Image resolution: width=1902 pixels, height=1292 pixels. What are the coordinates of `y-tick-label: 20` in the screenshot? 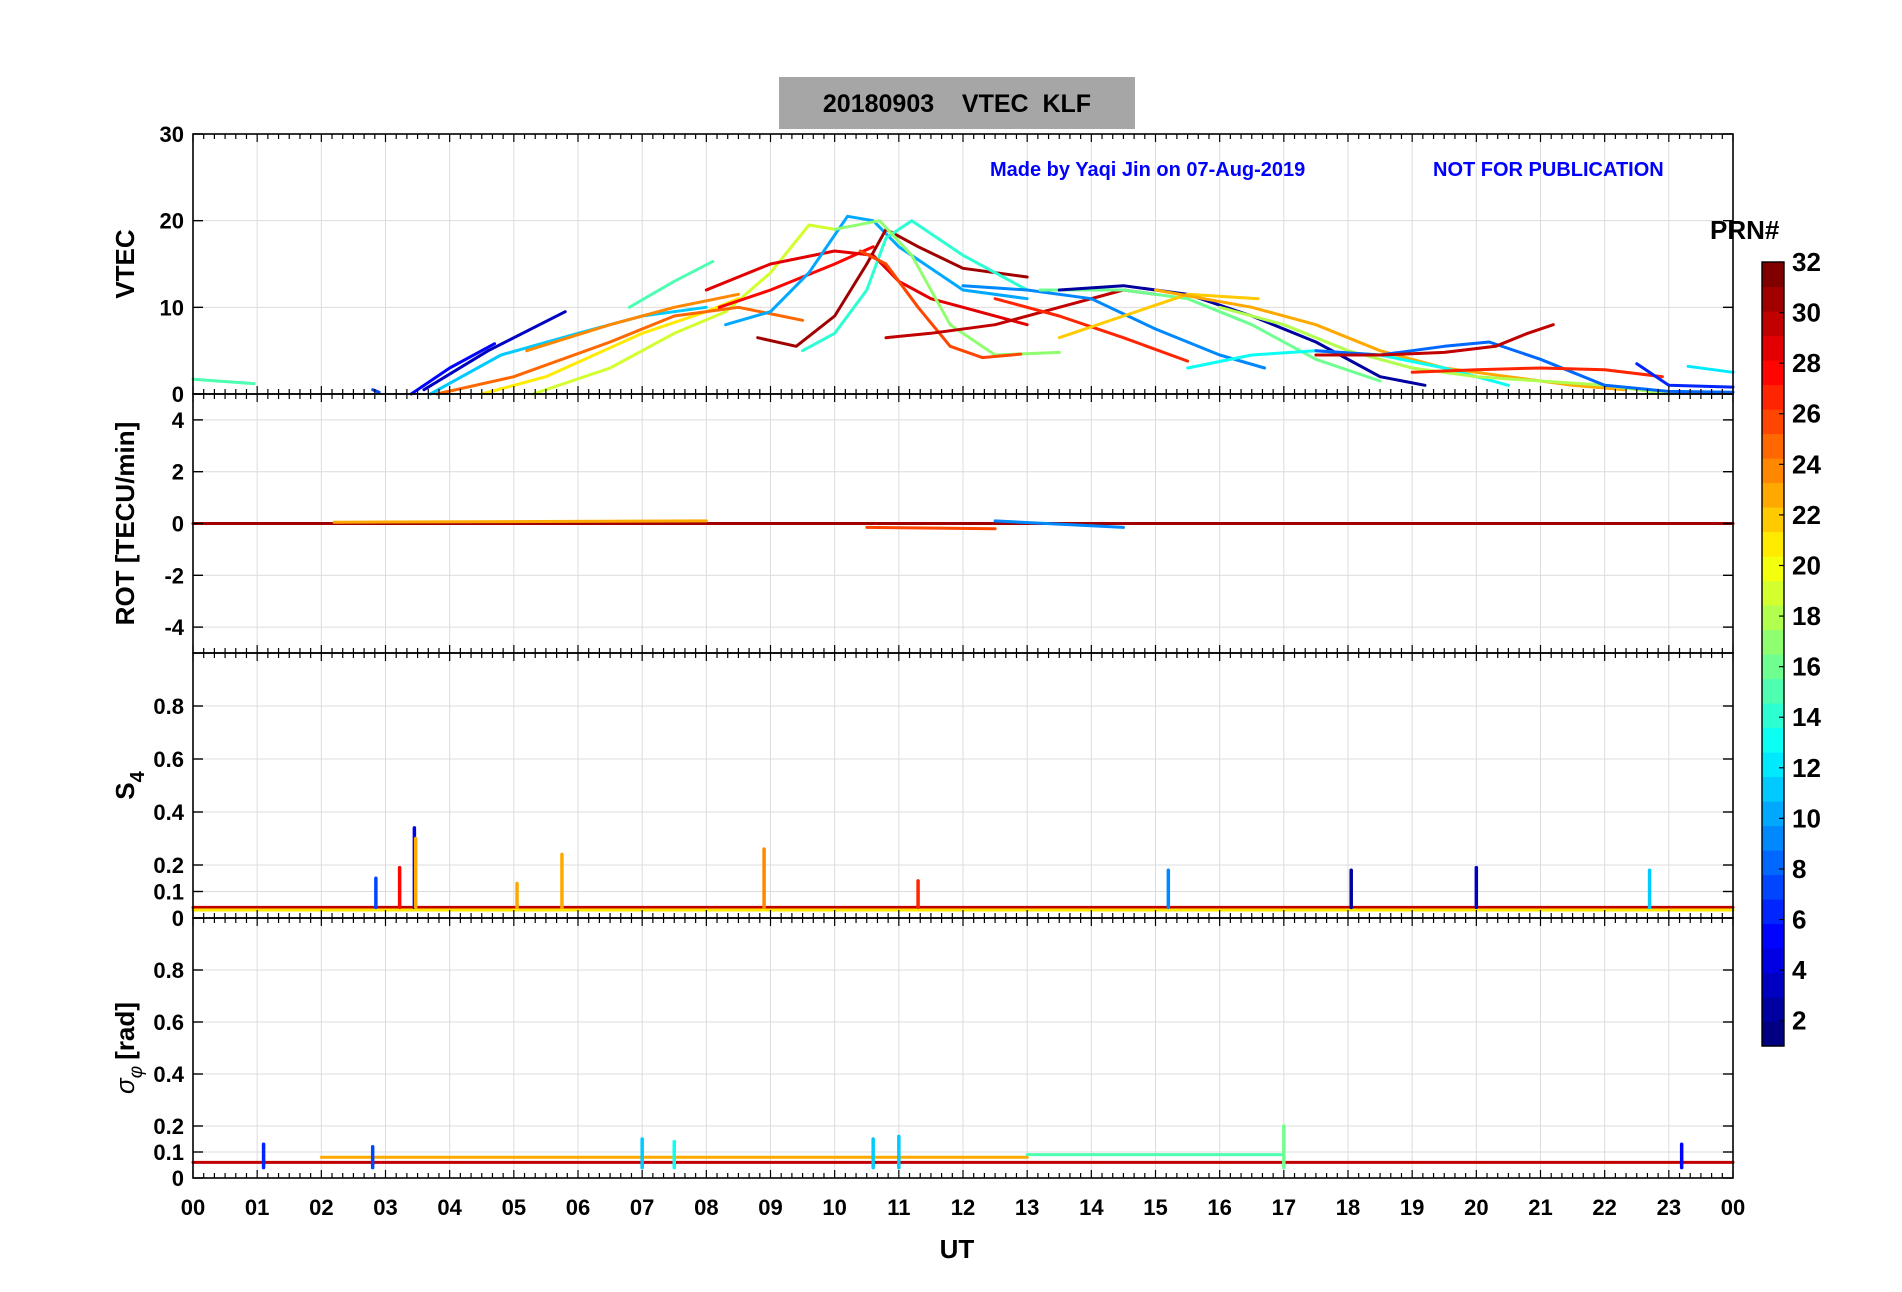 It's located at (172, 221).